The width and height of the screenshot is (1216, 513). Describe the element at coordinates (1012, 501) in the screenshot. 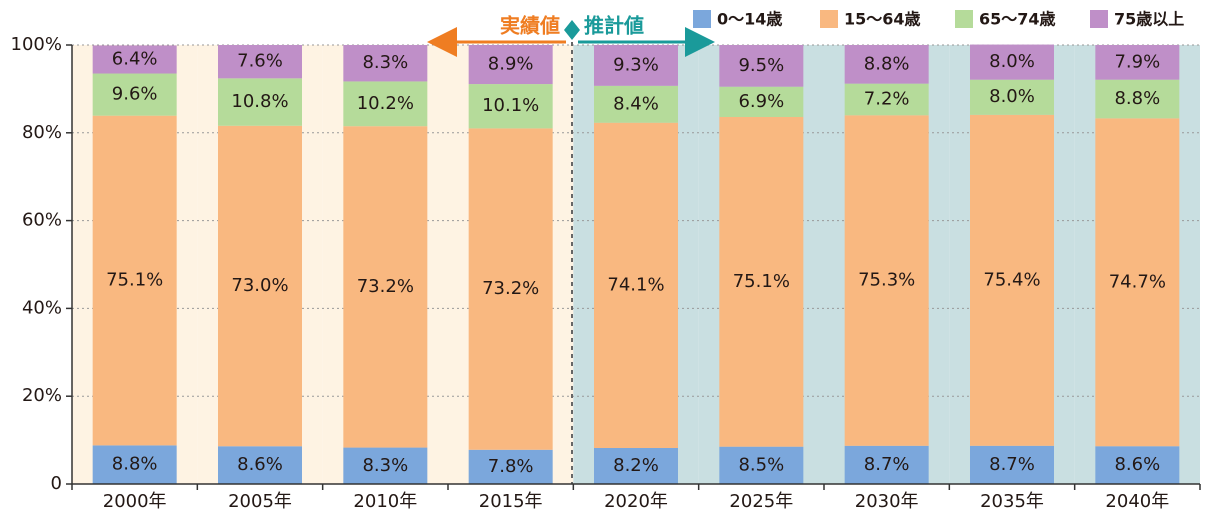

I see `x-tick-label: 2035年` at that location.